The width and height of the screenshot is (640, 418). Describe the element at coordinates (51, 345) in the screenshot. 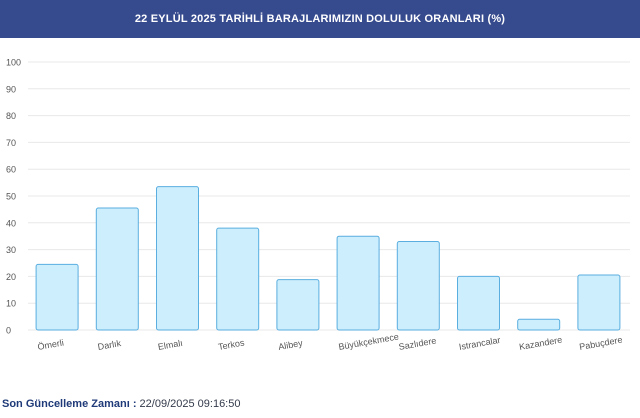

I see `x-tick-label: Ömerli` at that location.